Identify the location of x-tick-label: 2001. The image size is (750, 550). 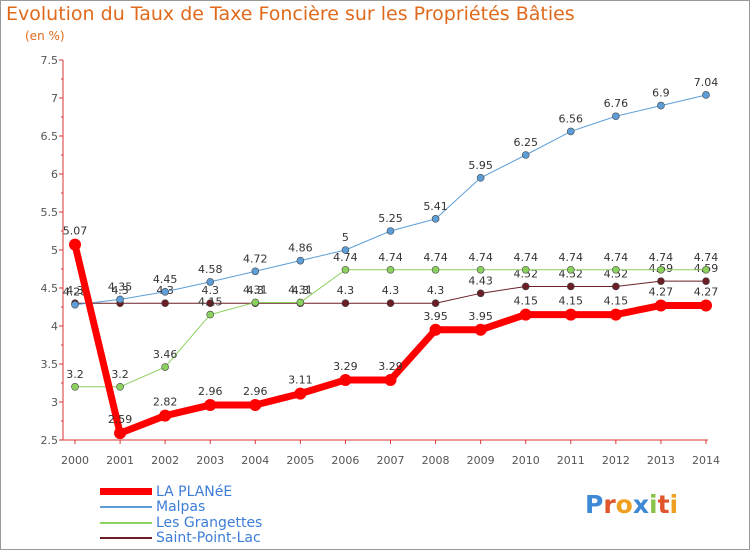
(120, 460).